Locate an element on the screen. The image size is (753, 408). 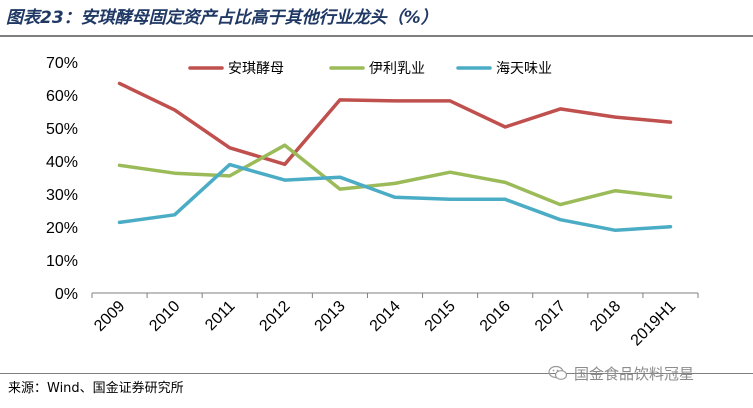
x-tick-label: 2016 is located at coordinates (495, 316).